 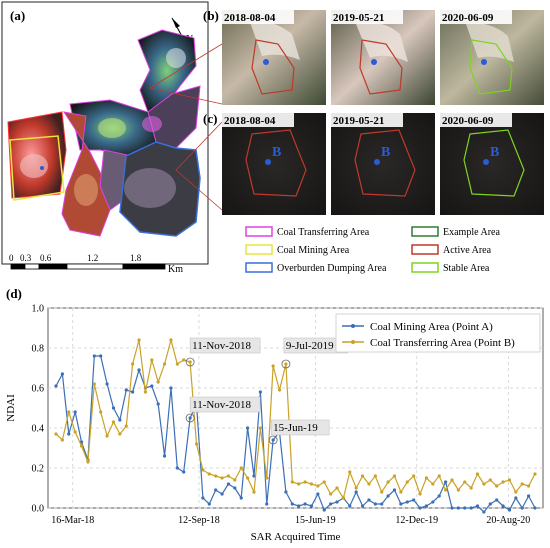 I want to click on date-label: 2018-08-04, so click(x=250, y=121).